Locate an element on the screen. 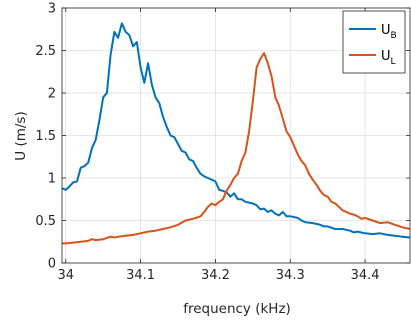  x-tick-label: 34.1 is located at coordinates (140, 275).